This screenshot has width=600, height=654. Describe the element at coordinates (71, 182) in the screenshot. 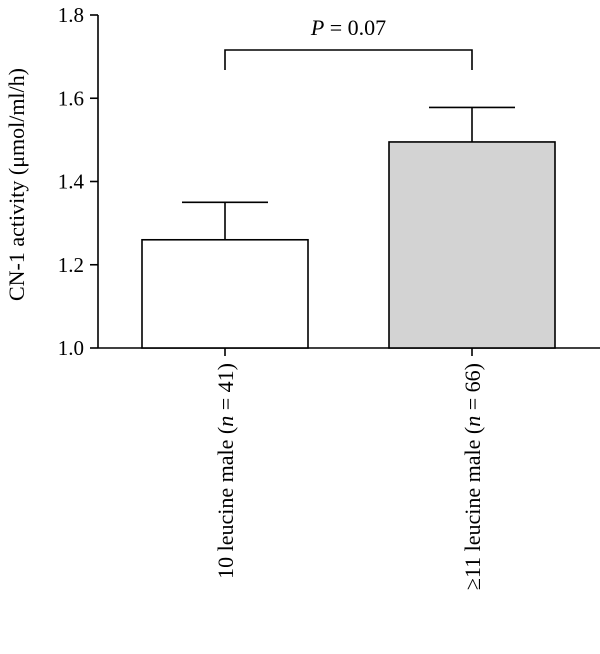

I see `y-tick-label: 1.4` at that location.